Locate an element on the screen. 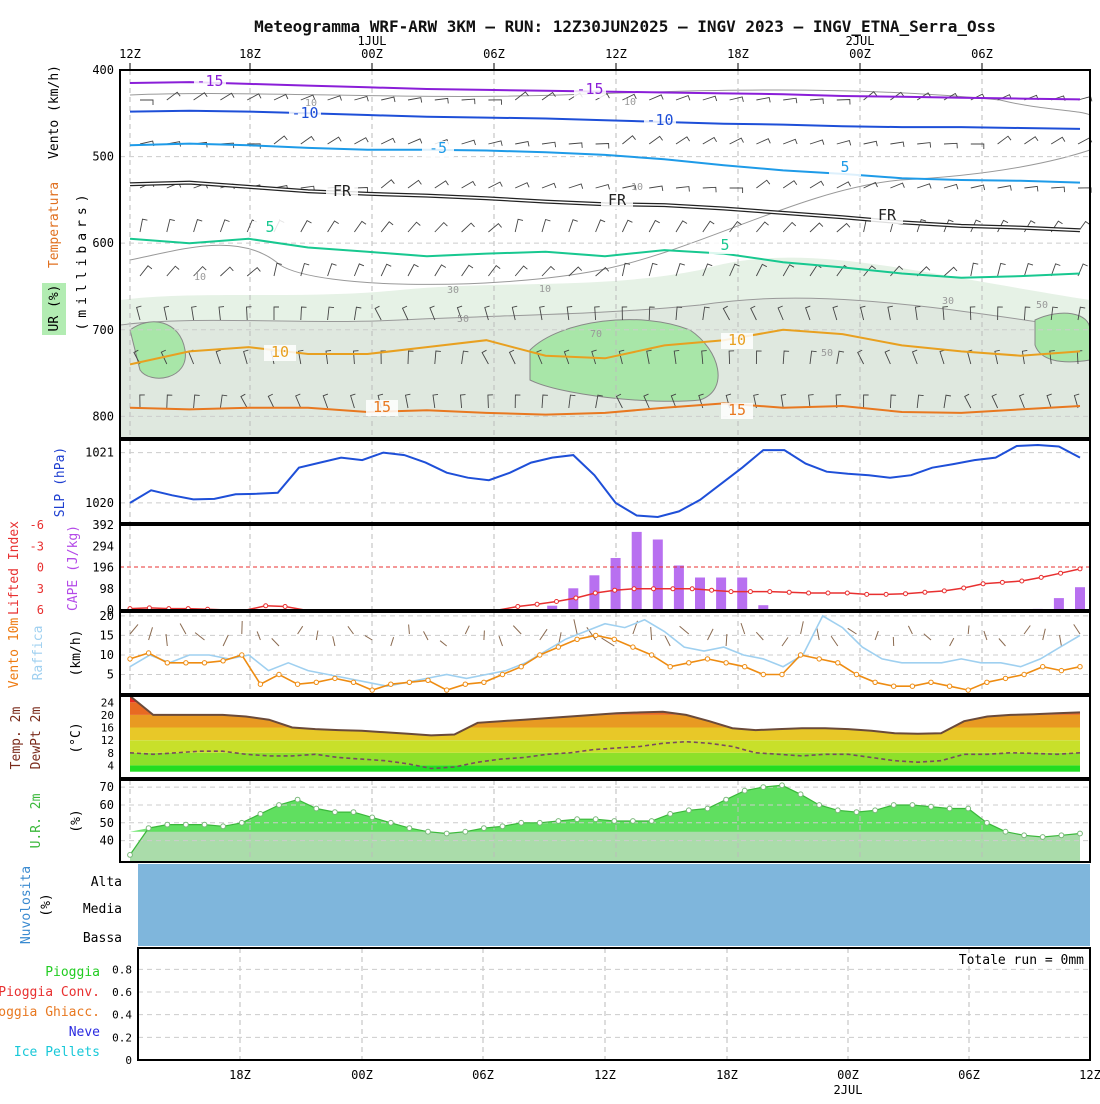  bottom-tick-label-6: 06Z is located at coordinates (969, 1075).